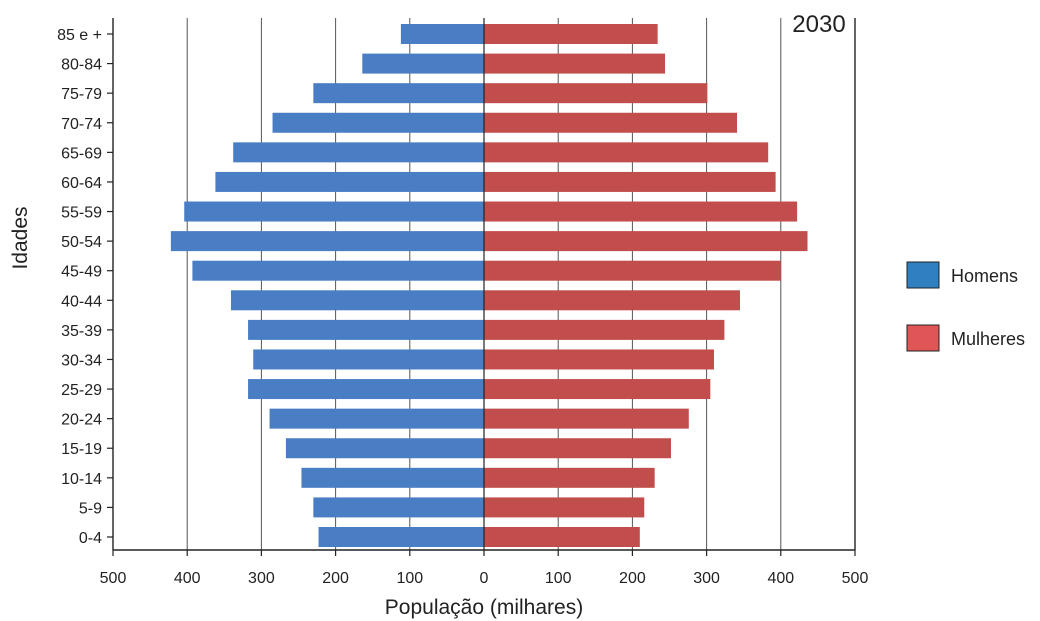 This screenshot has width=1040, height=621. I want to click on legend-swatch-homens, so click(923, 275).